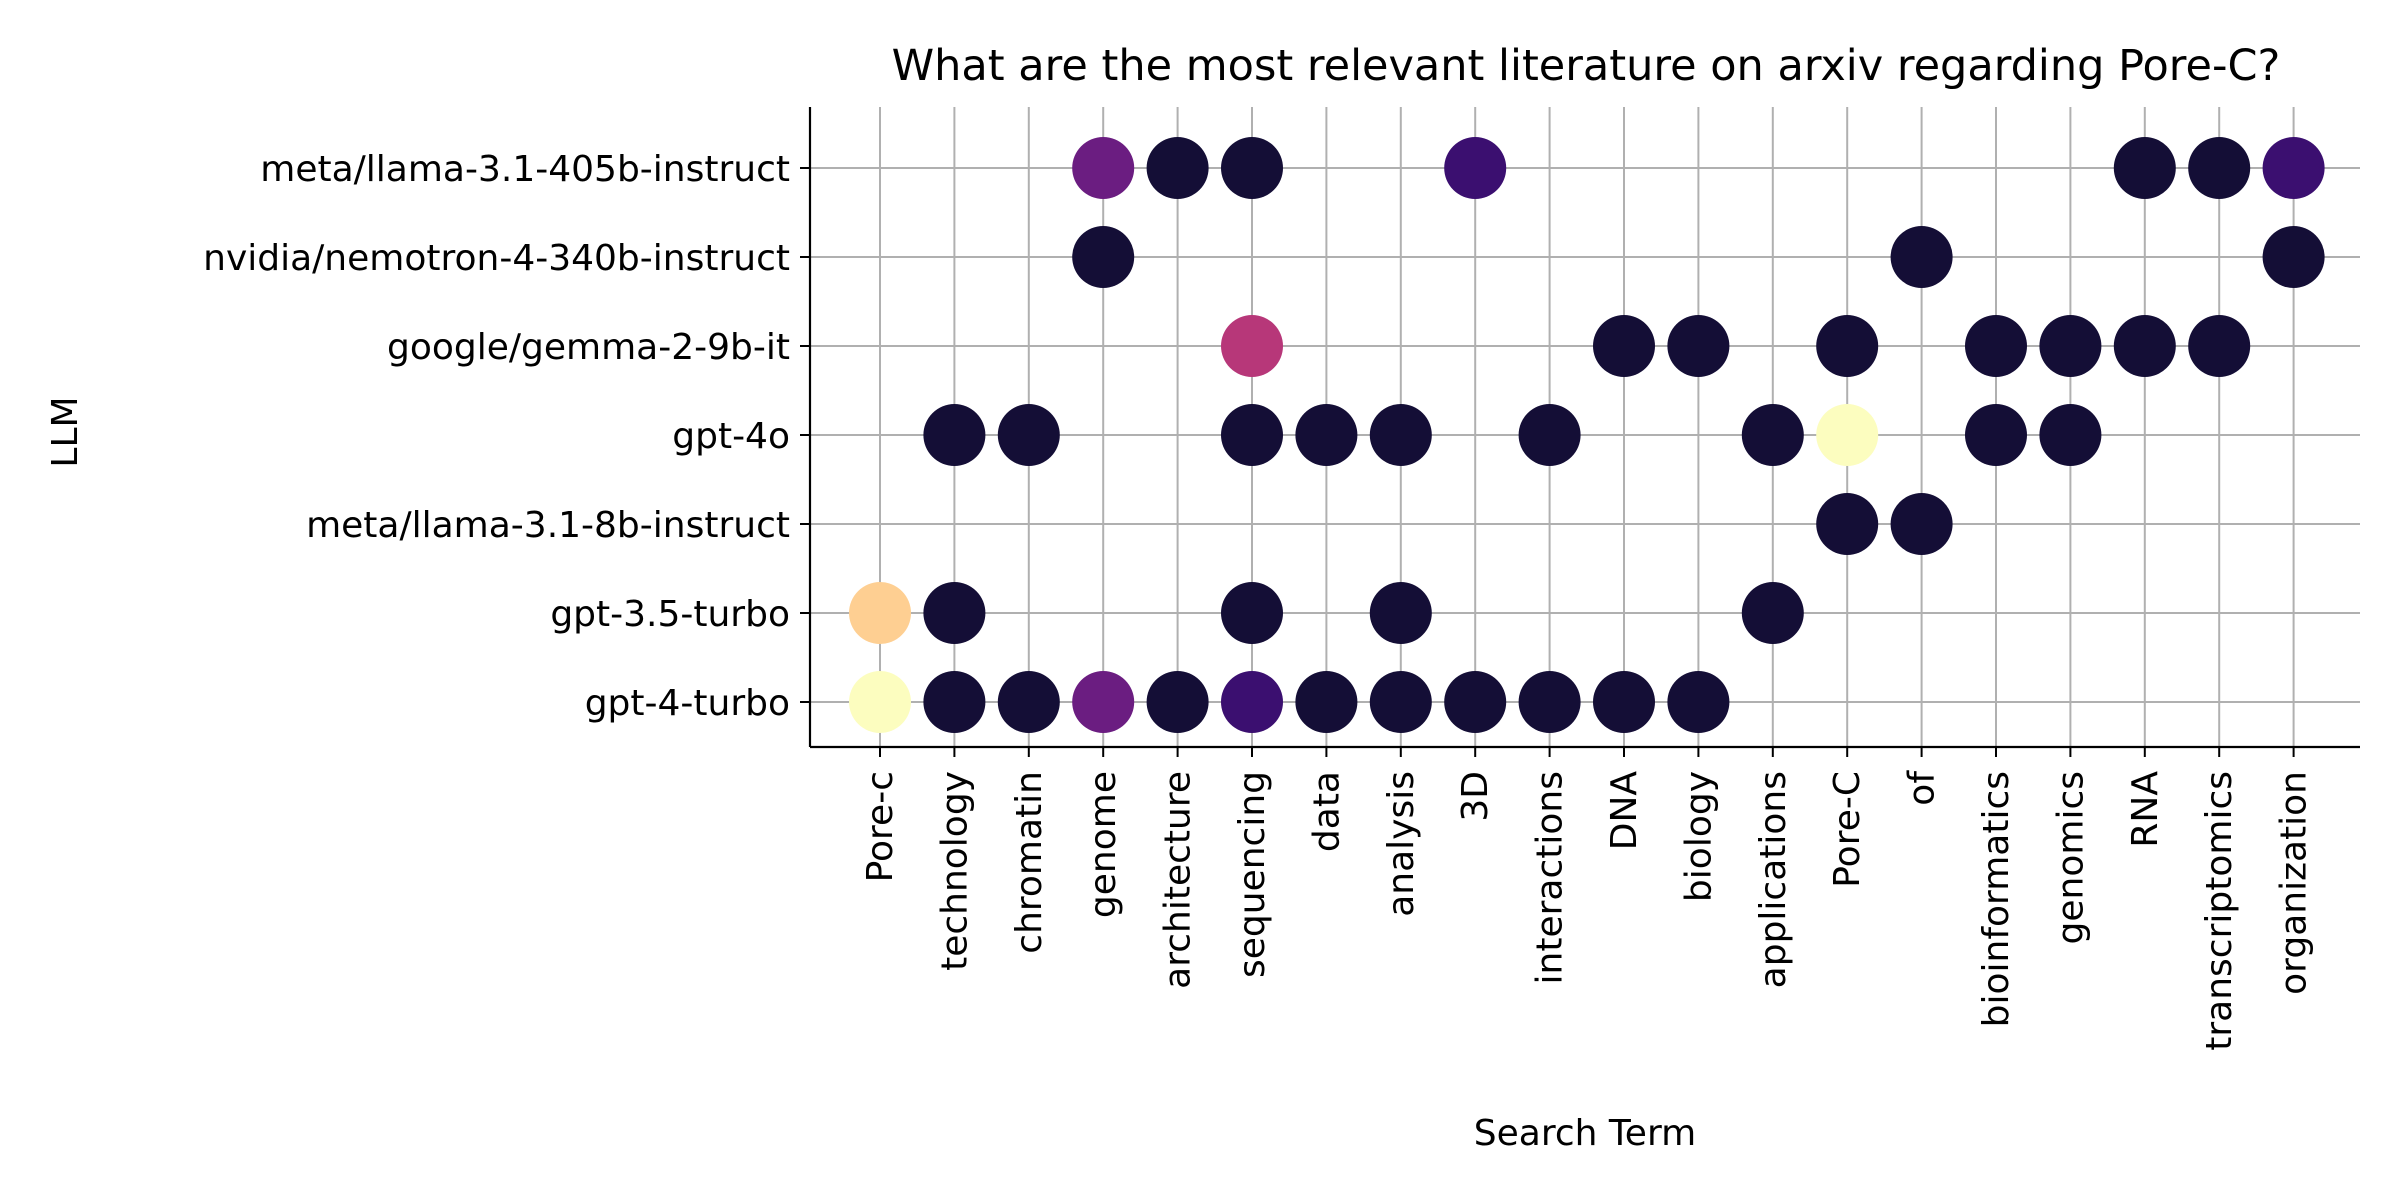 The image size is (2400, 1200). What do you see at coordinates (880, 826) in the screenshot?
I see `x-tick-label-pore-c-0: Pore-c` at bounding box center [880, 826].